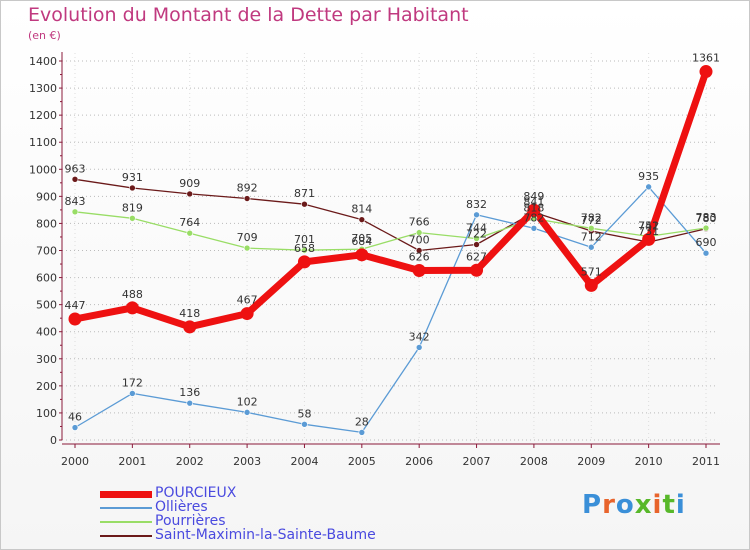 Image resolution: width=750 pixels, height=550 pixels. I want to click on legend-label: Saint-Maximin-la-Sainte-Baume, so click(265, 535).